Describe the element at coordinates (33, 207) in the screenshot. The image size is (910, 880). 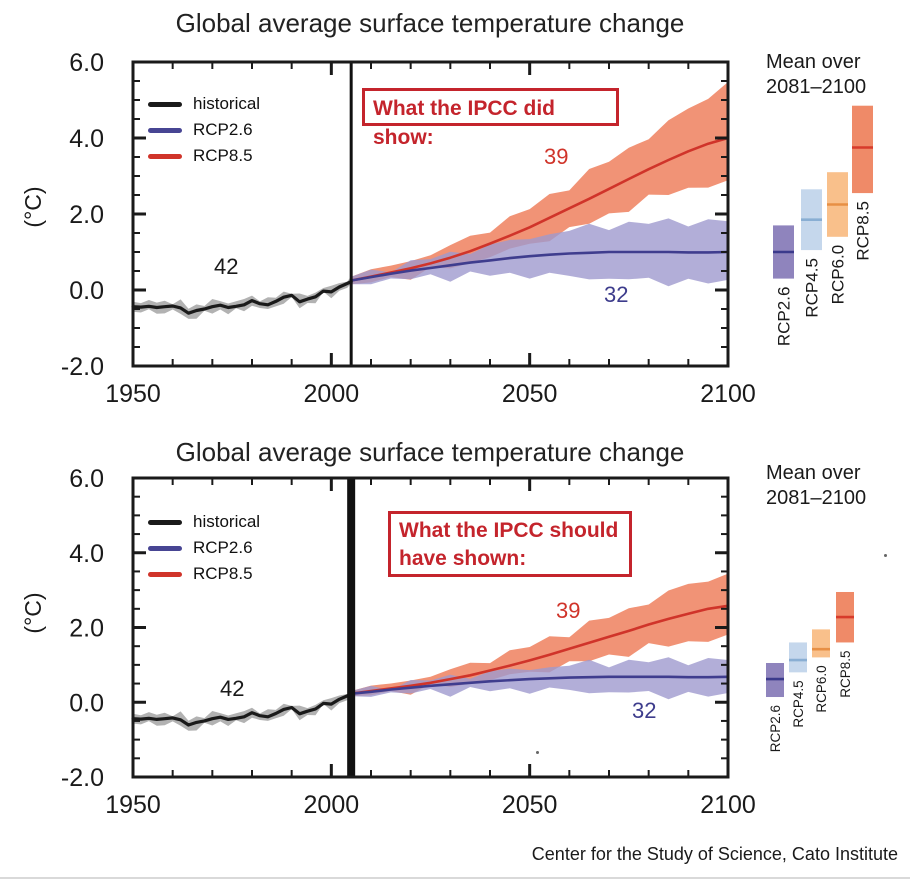
I see `y-axis-label-top: (°C)` at that location.